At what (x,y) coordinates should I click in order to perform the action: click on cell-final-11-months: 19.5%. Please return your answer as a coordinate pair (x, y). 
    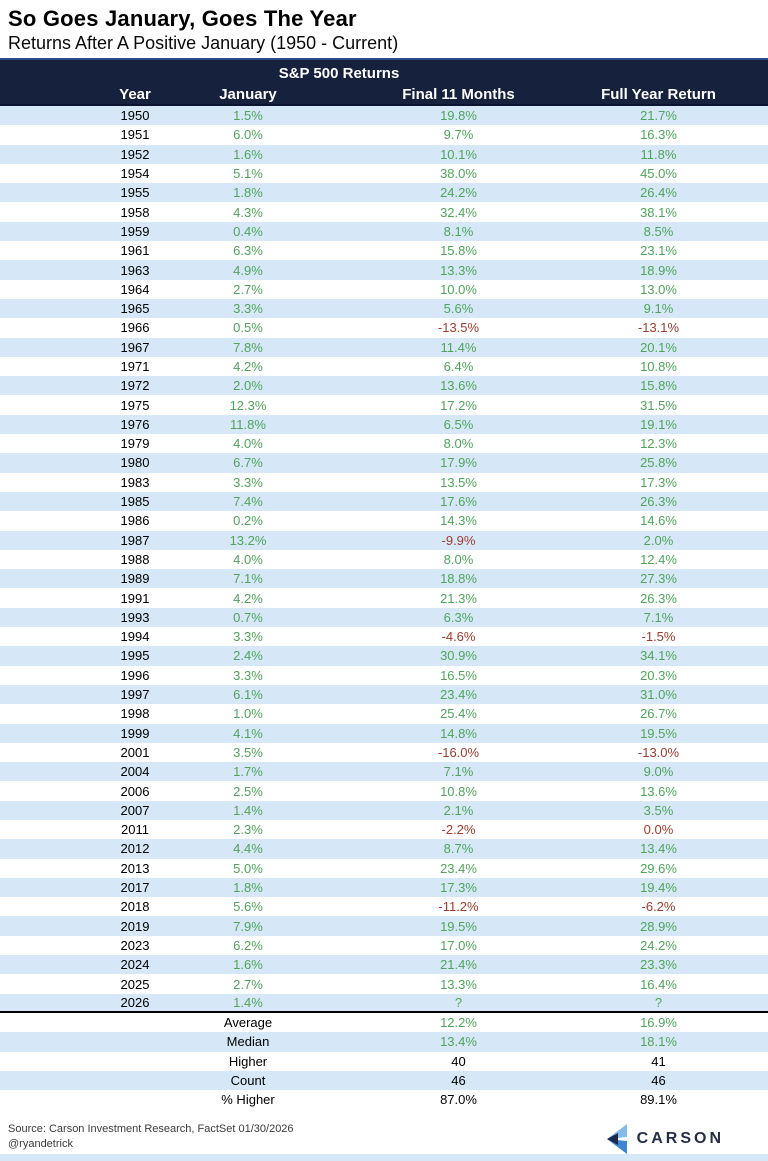
    Looking at the image, I should click on (458, 926).